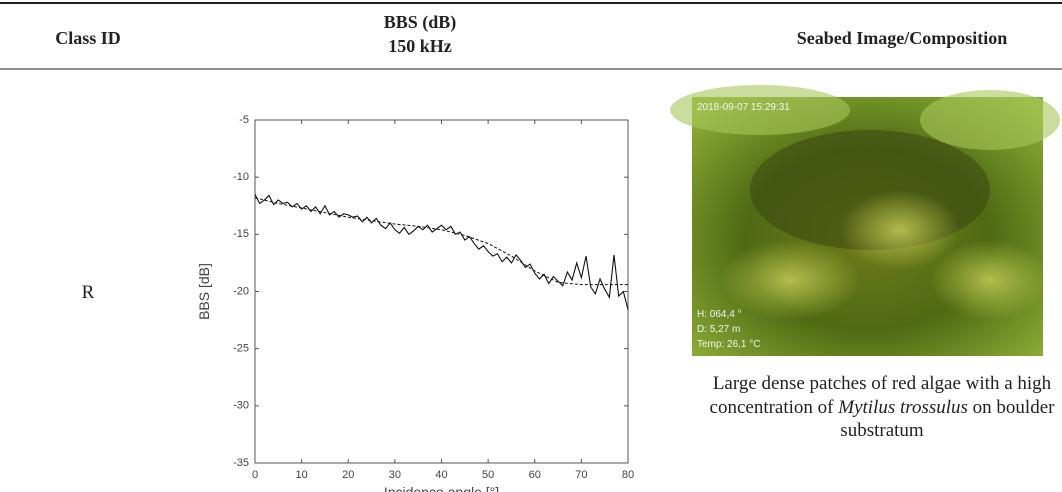  I want to click on caption-text: on boulder substratum, so click(947, 419).